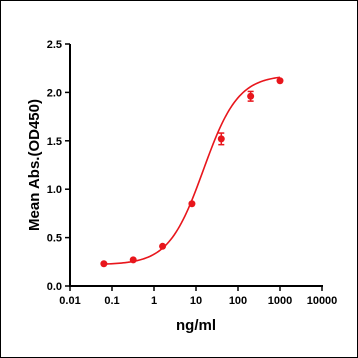  I want to click on y-axis-title: Mean Abs.(OD450), so click(34, 165).